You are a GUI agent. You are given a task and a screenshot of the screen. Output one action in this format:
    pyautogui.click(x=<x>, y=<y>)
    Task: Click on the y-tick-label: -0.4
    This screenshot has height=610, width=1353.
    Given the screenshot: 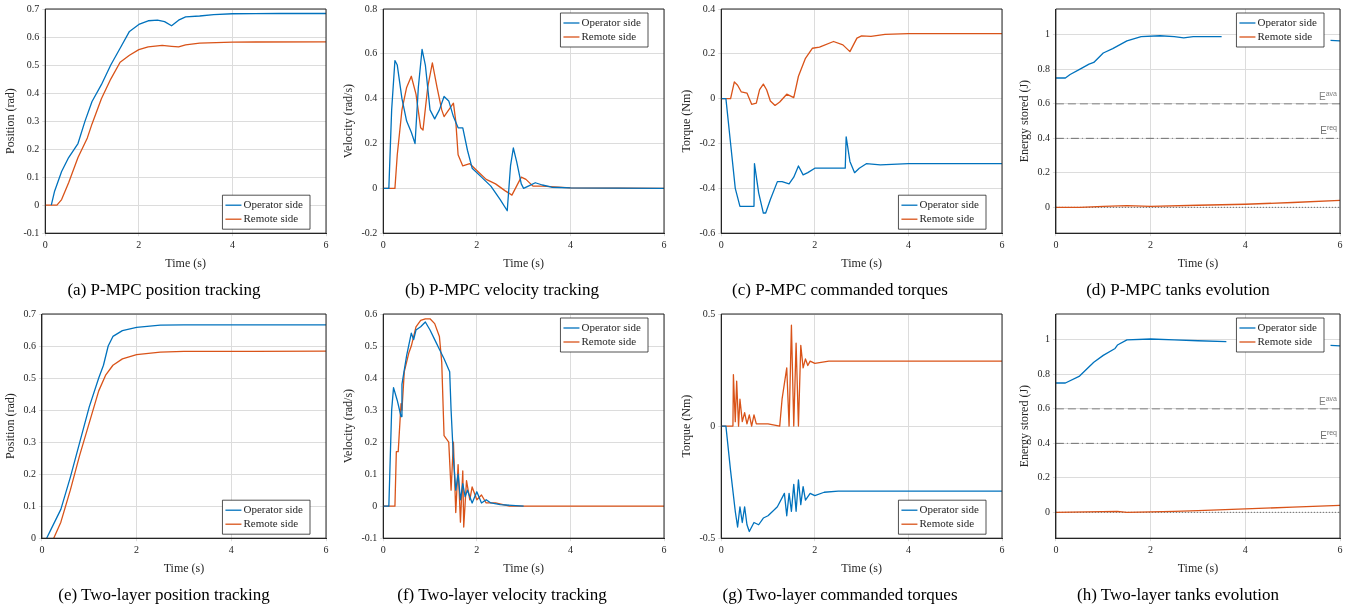 What is the action you would take?
    pyautogui.click(x=707, y=187)
    